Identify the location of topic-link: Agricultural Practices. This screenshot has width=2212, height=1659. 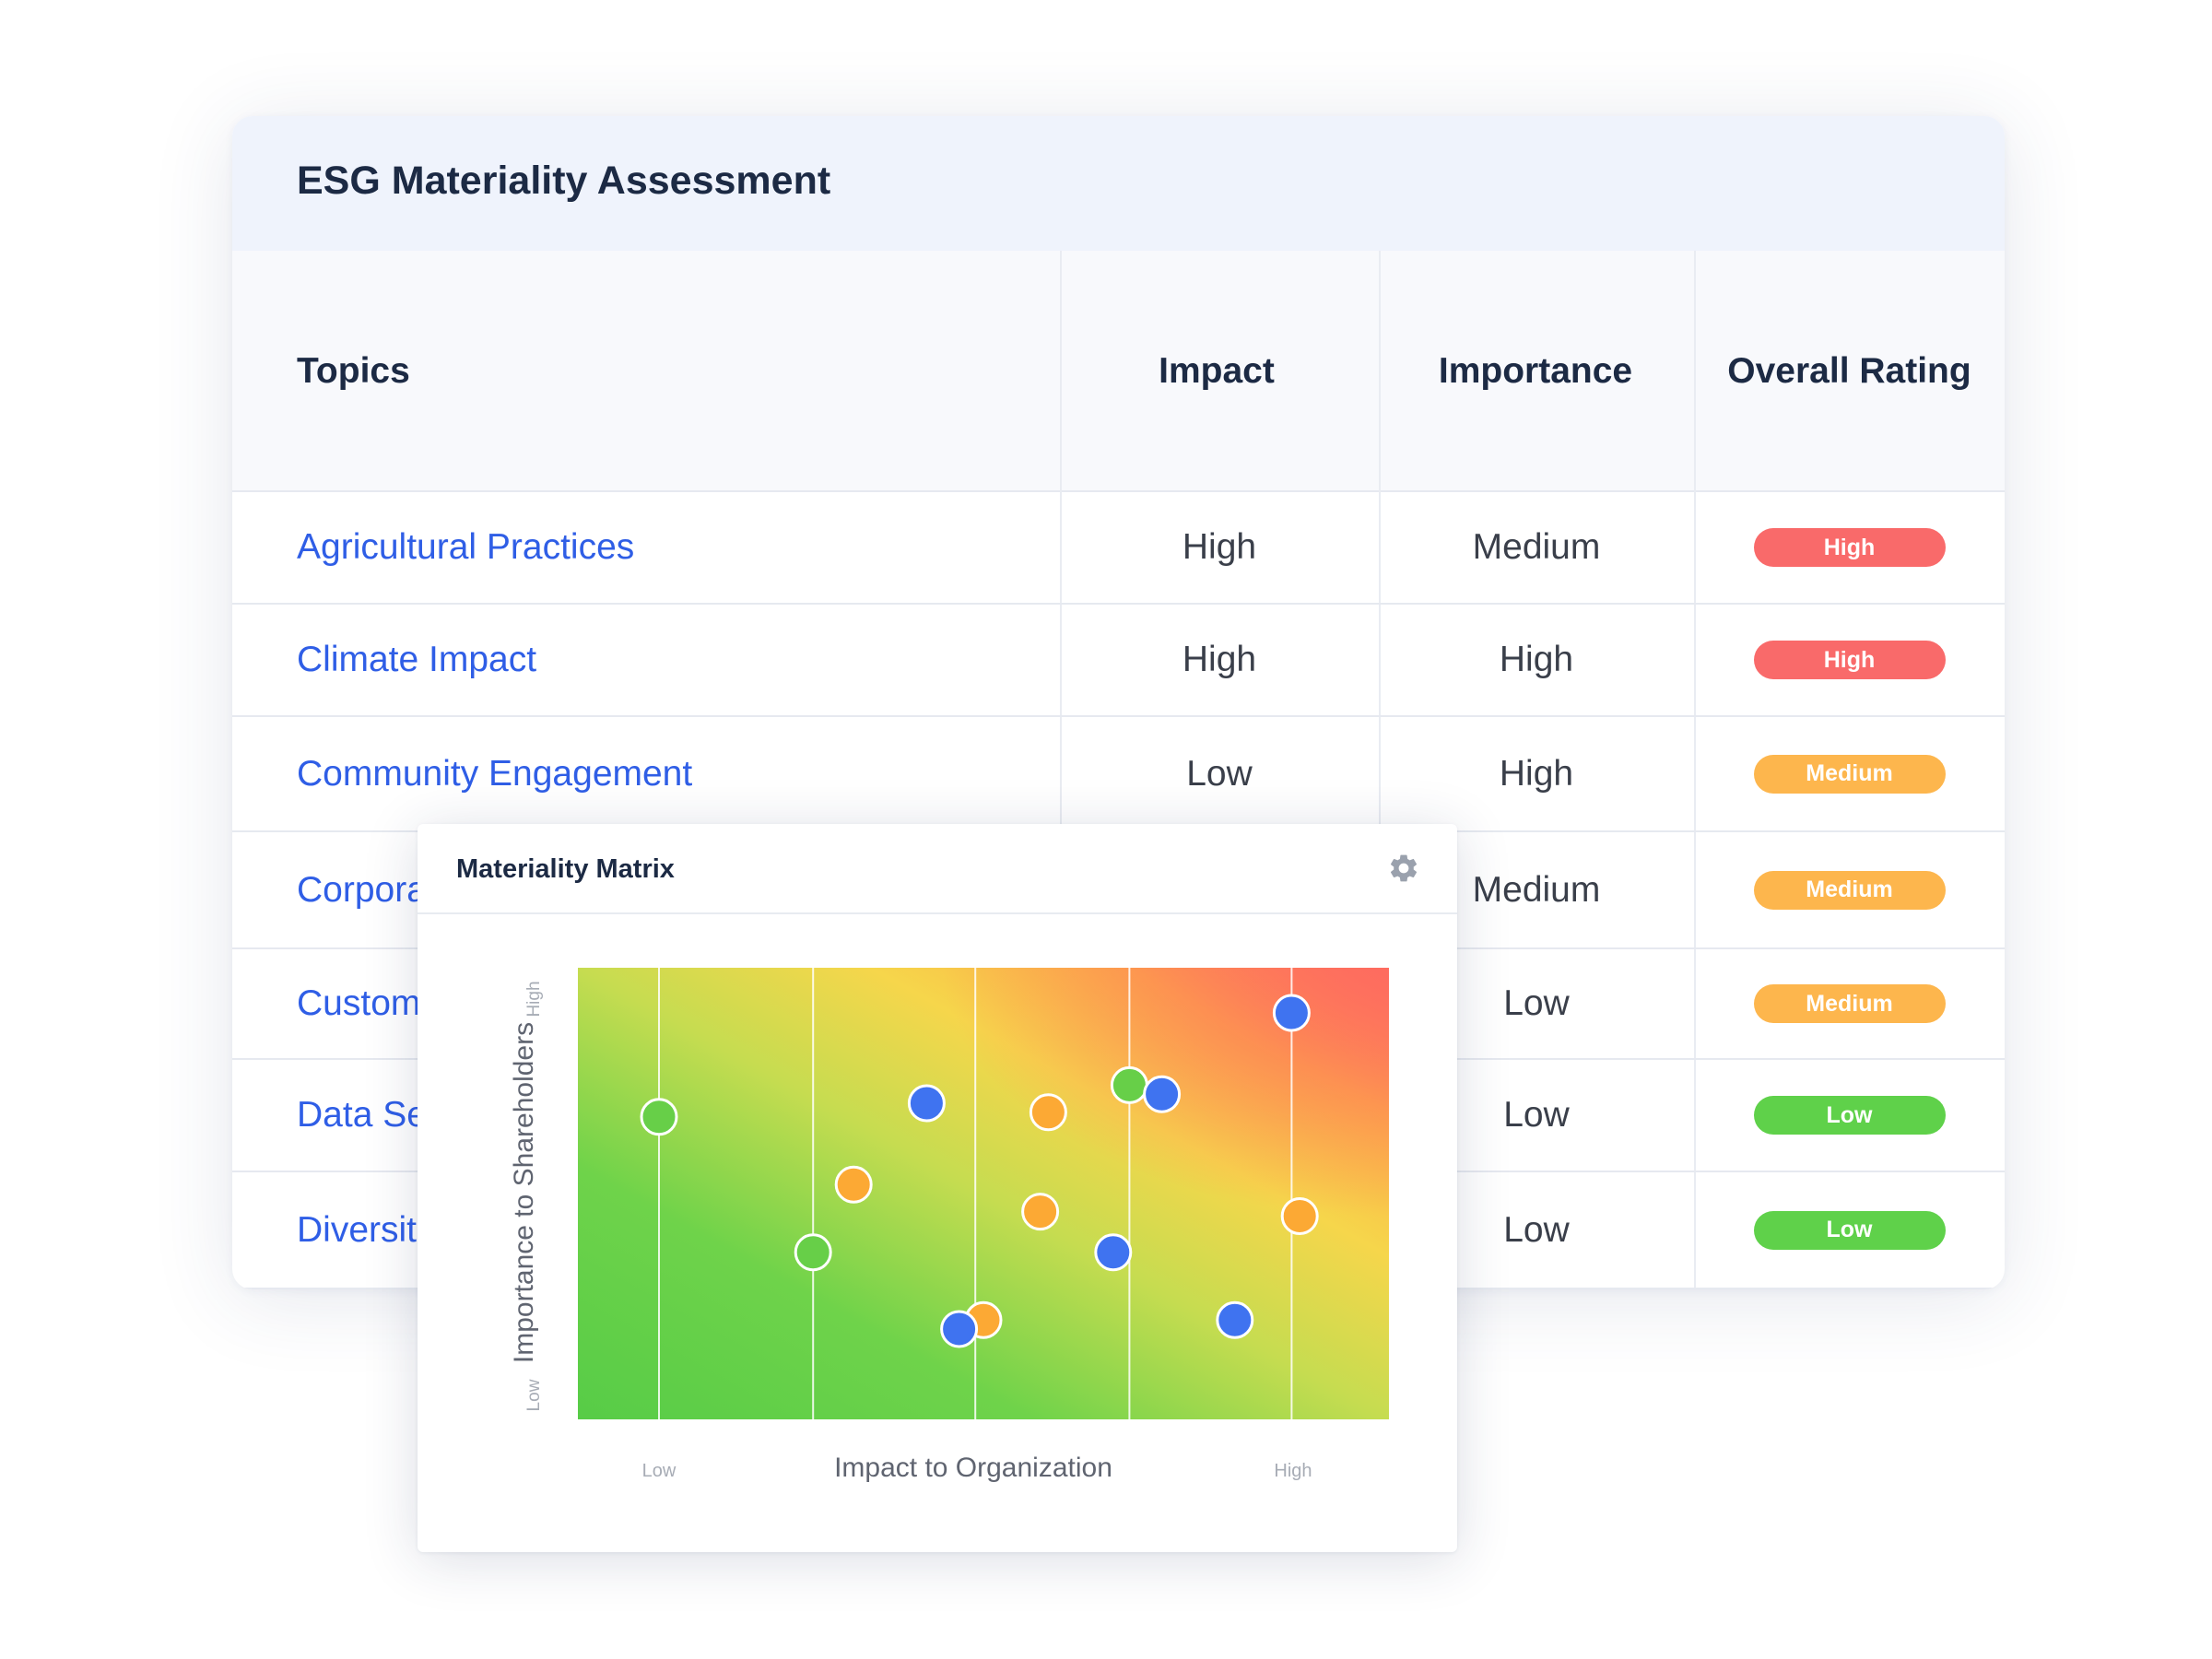
(466, 547).